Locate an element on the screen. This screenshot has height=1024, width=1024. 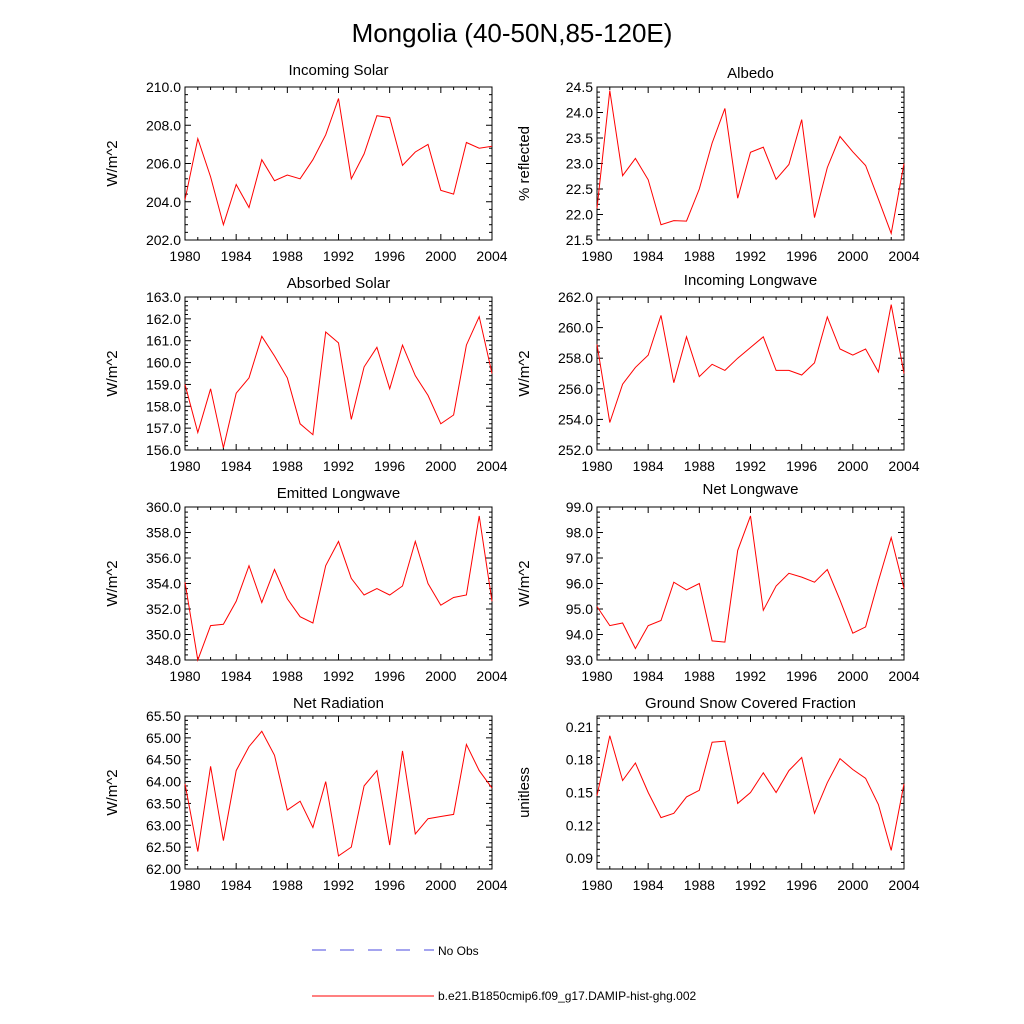
y-tick-label: 252.0 is located at coordinates (575, 450).